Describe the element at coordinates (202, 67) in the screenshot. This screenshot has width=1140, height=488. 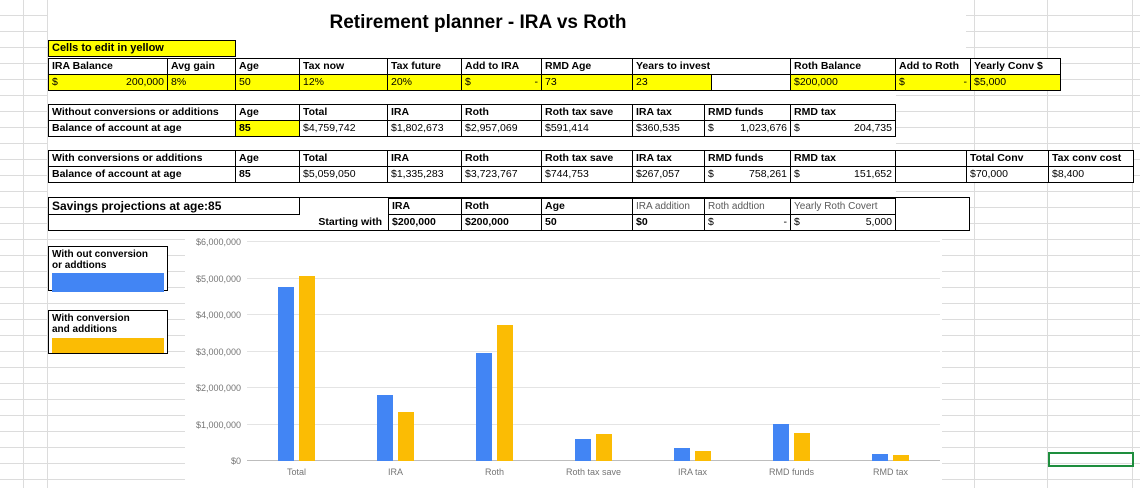
I see `cell: Avg gain` at that location.